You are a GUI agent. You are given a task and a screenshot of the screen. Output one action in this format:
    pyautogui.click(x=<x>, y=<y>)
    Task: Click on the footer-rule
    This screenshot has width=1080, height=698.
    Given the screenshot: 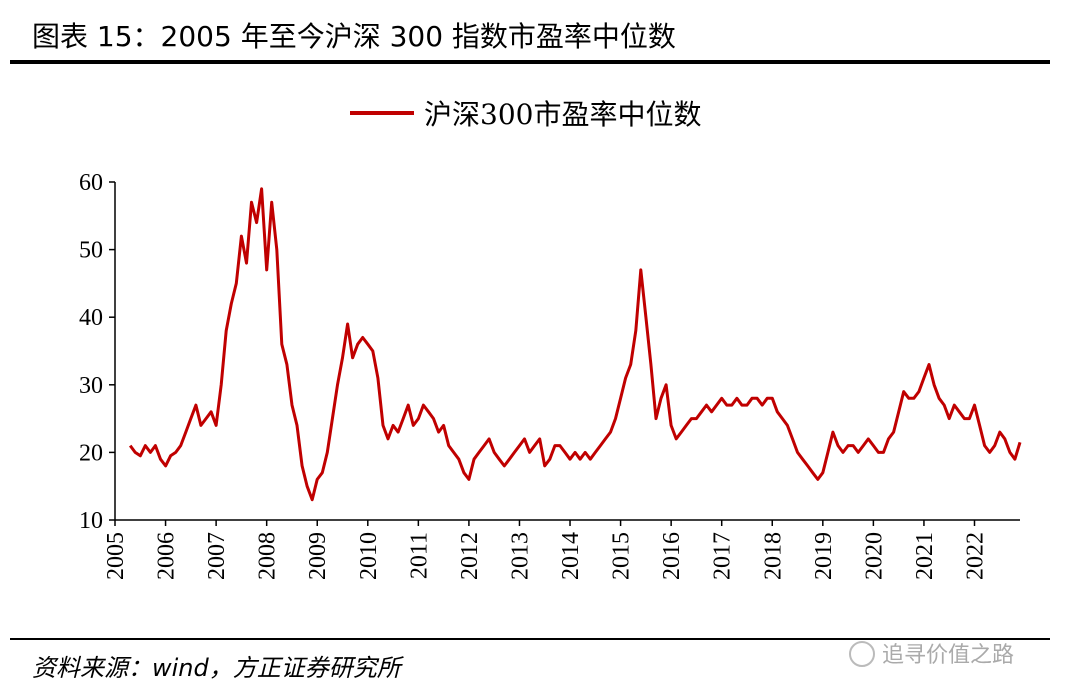 What is the action you would take?
    pyautogui.click(x=530, y=639)
    